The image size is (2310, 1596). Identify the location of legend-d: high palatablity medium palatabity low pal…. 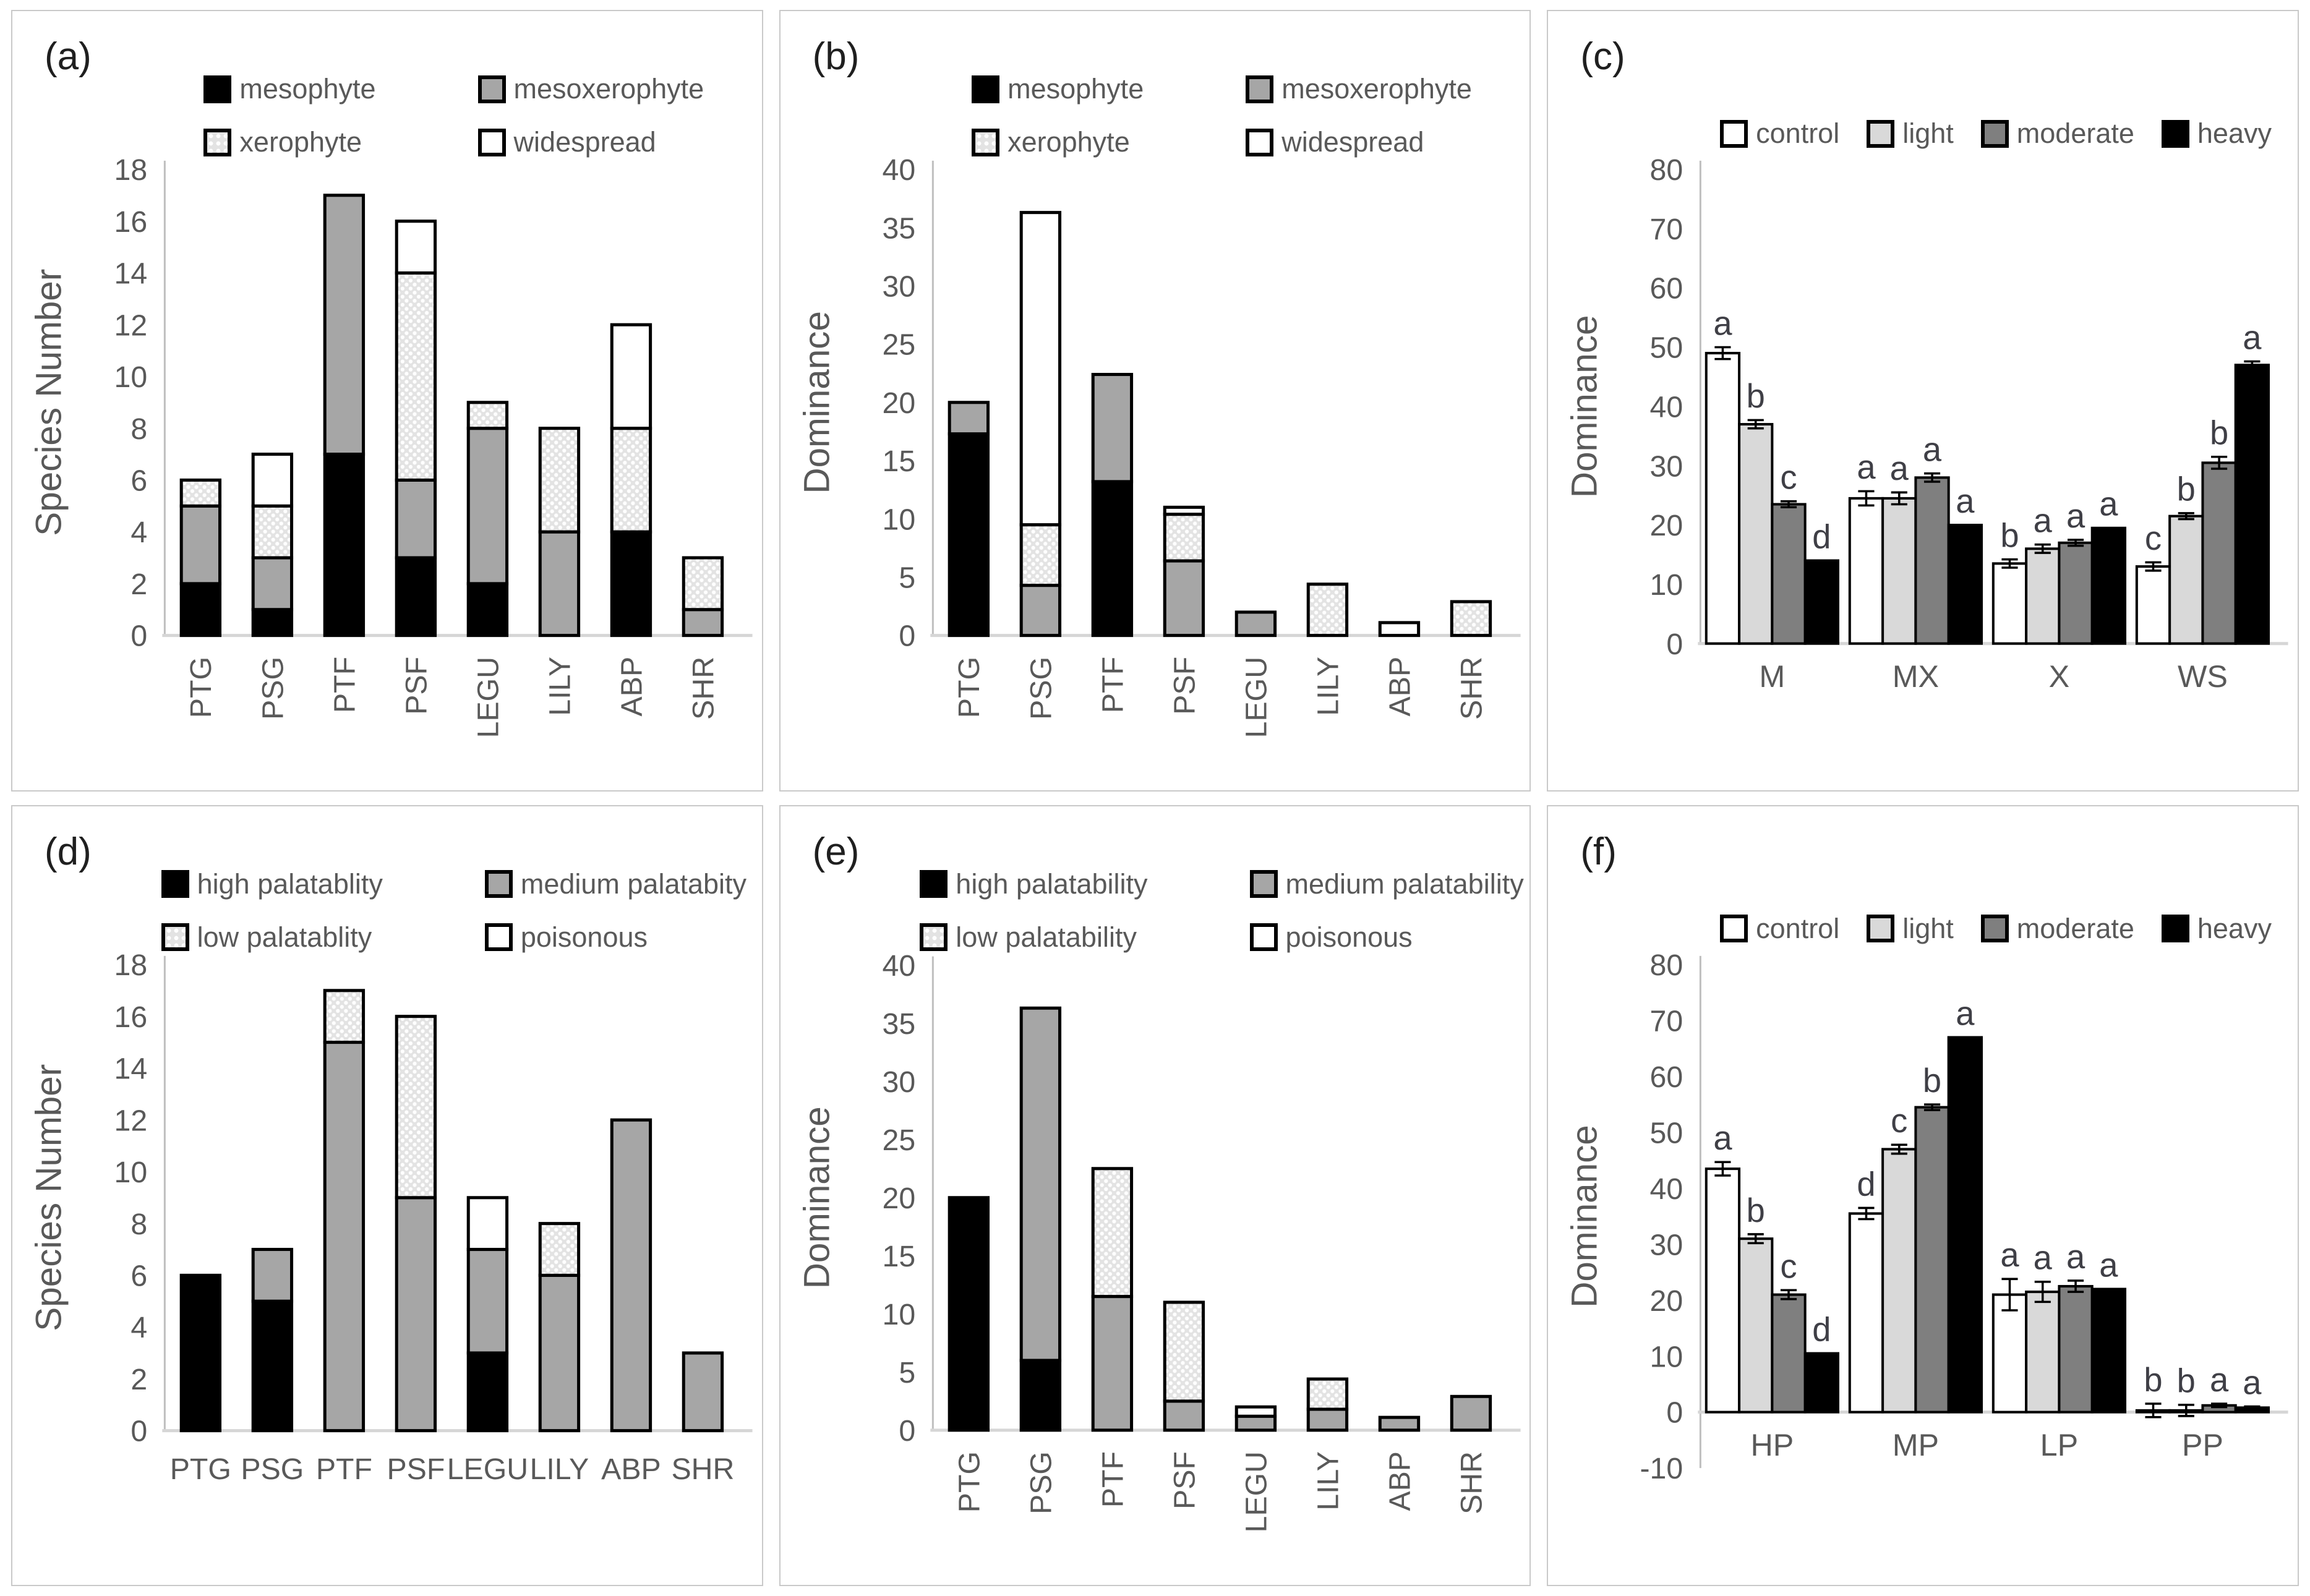
(454, 911).